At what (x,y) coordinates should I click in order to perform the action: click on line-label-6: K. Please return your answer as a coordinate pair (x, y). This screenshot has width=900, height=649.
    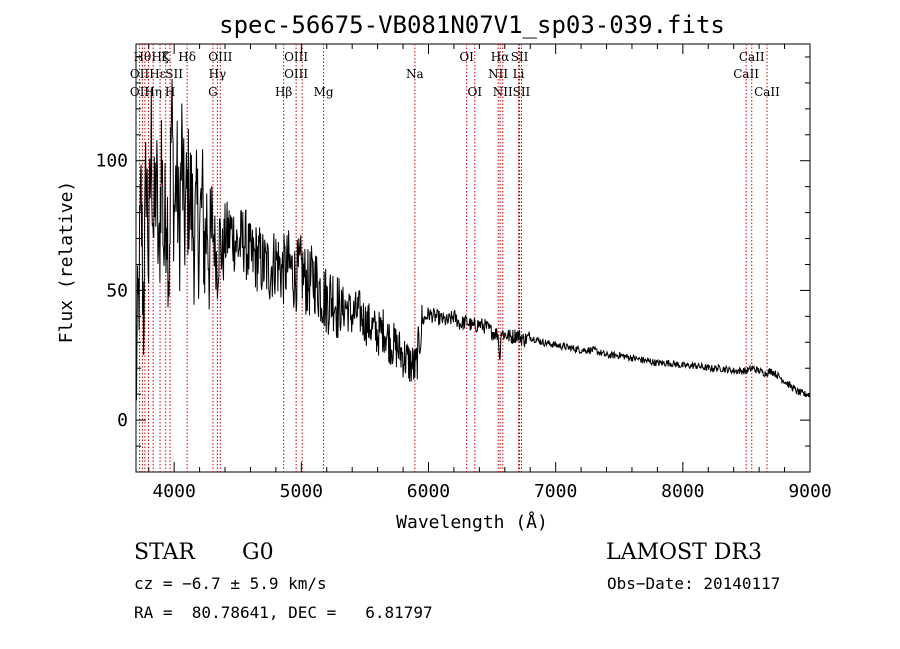
    Looking at the image, I should click on (166, 57).